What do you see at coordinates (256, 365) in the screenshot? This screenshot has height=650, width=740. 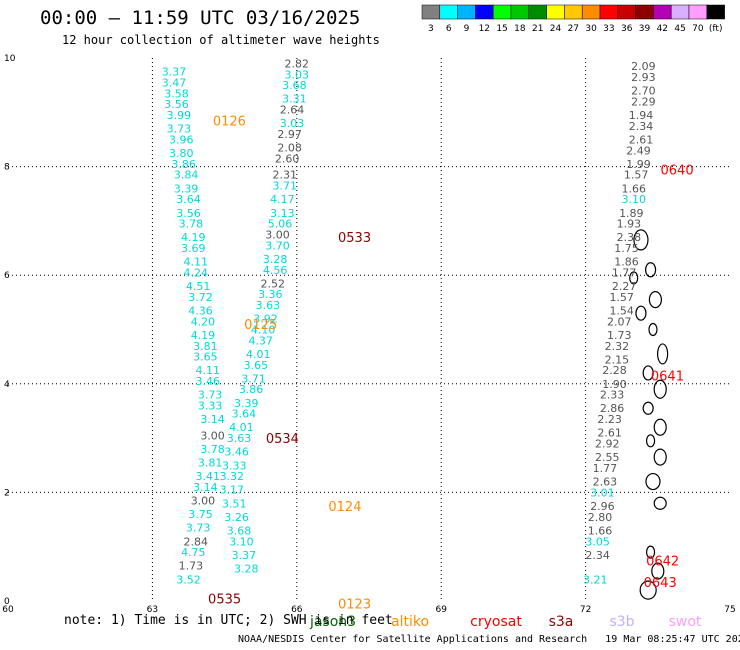 I see `wave-height-reading: 3.65` at bounding box center [256, 365].